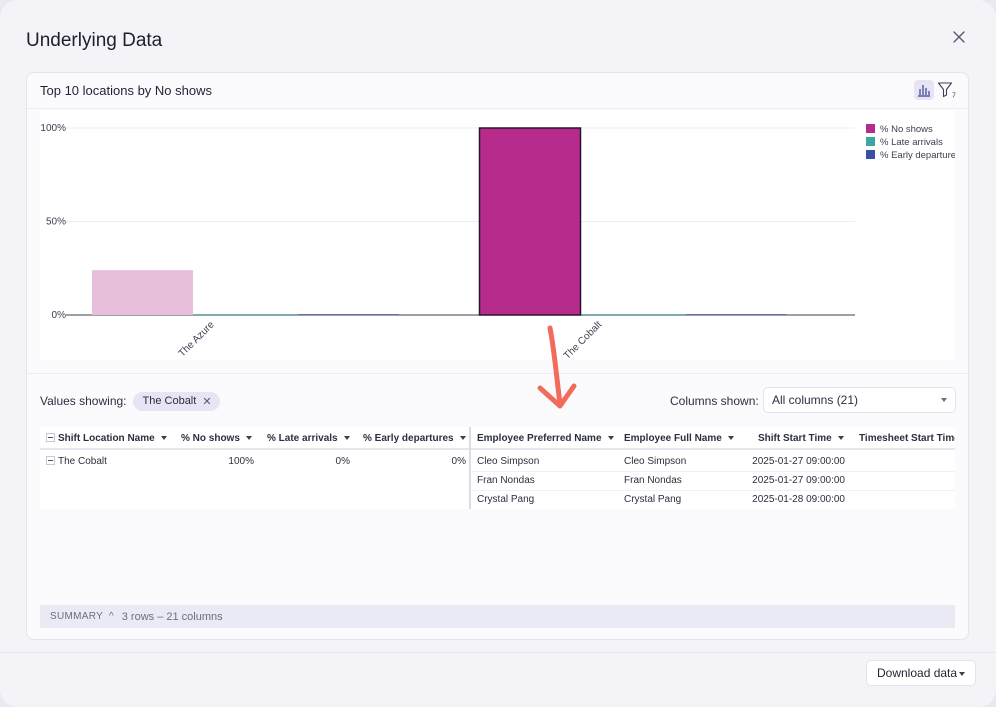  What do you see at coordinates (50, 460) in the screenshot?
I see `collapse-row-icon` at bounding box center [50, 460].